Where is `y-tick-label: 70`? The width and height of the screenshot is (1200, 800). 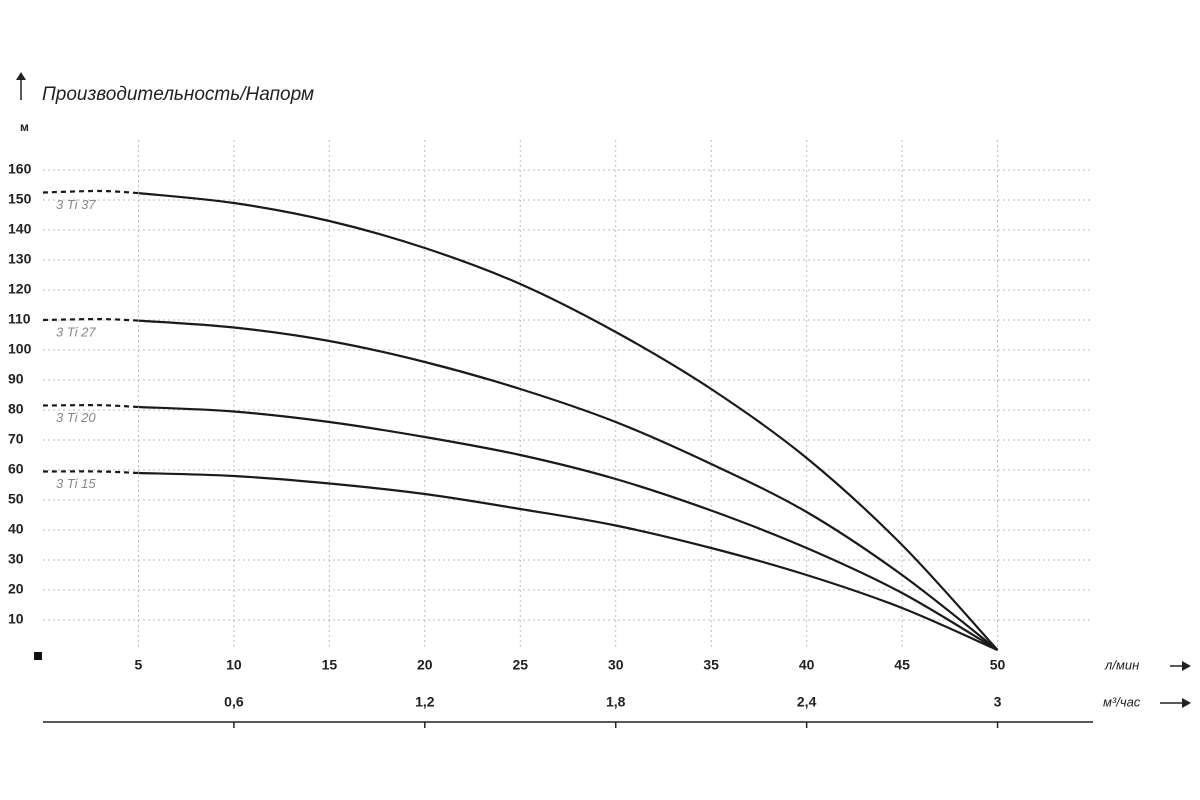 y-tick-label: 70 is located at coordinates (16, 439).